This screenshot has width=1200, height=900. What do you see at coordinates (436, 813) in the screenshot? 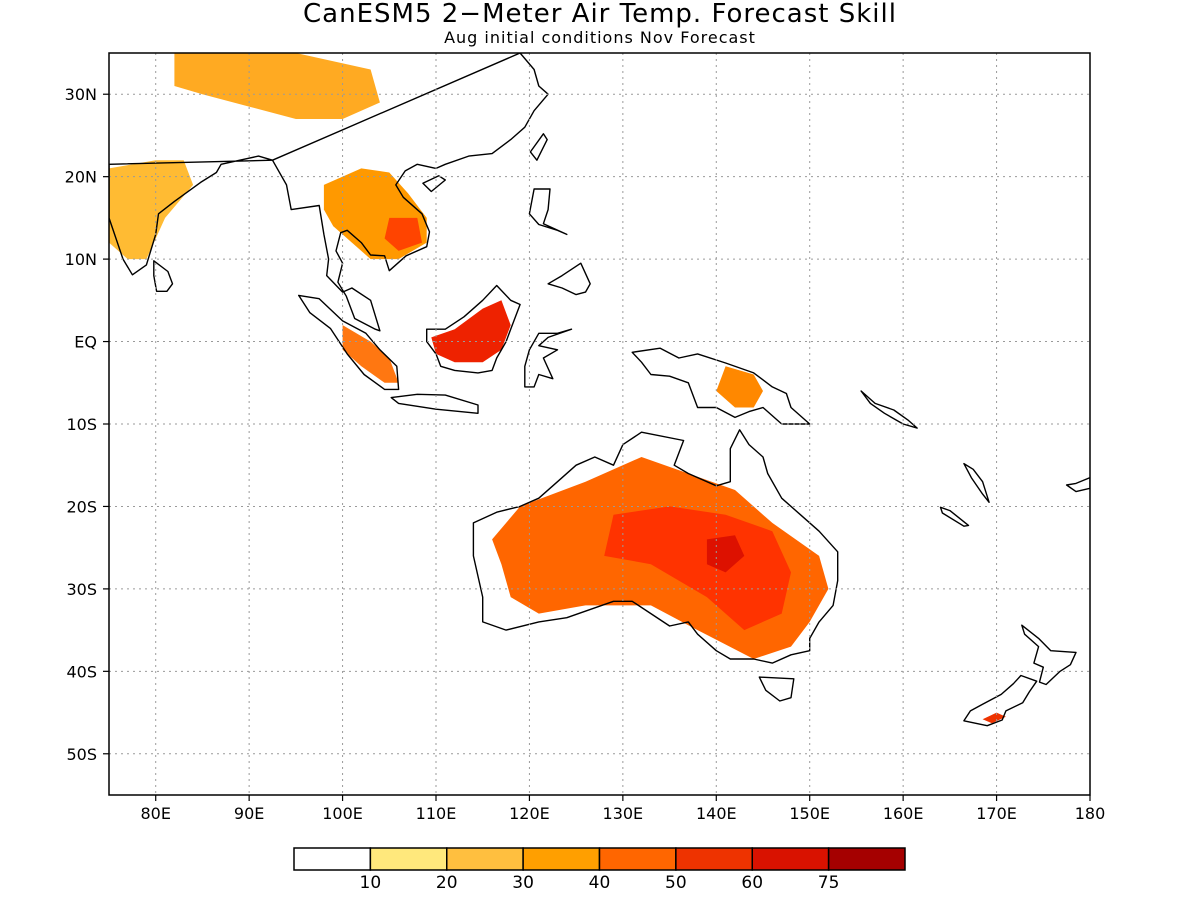
I see `lon-tick-label: 110E` at bounding box center [436, 813].